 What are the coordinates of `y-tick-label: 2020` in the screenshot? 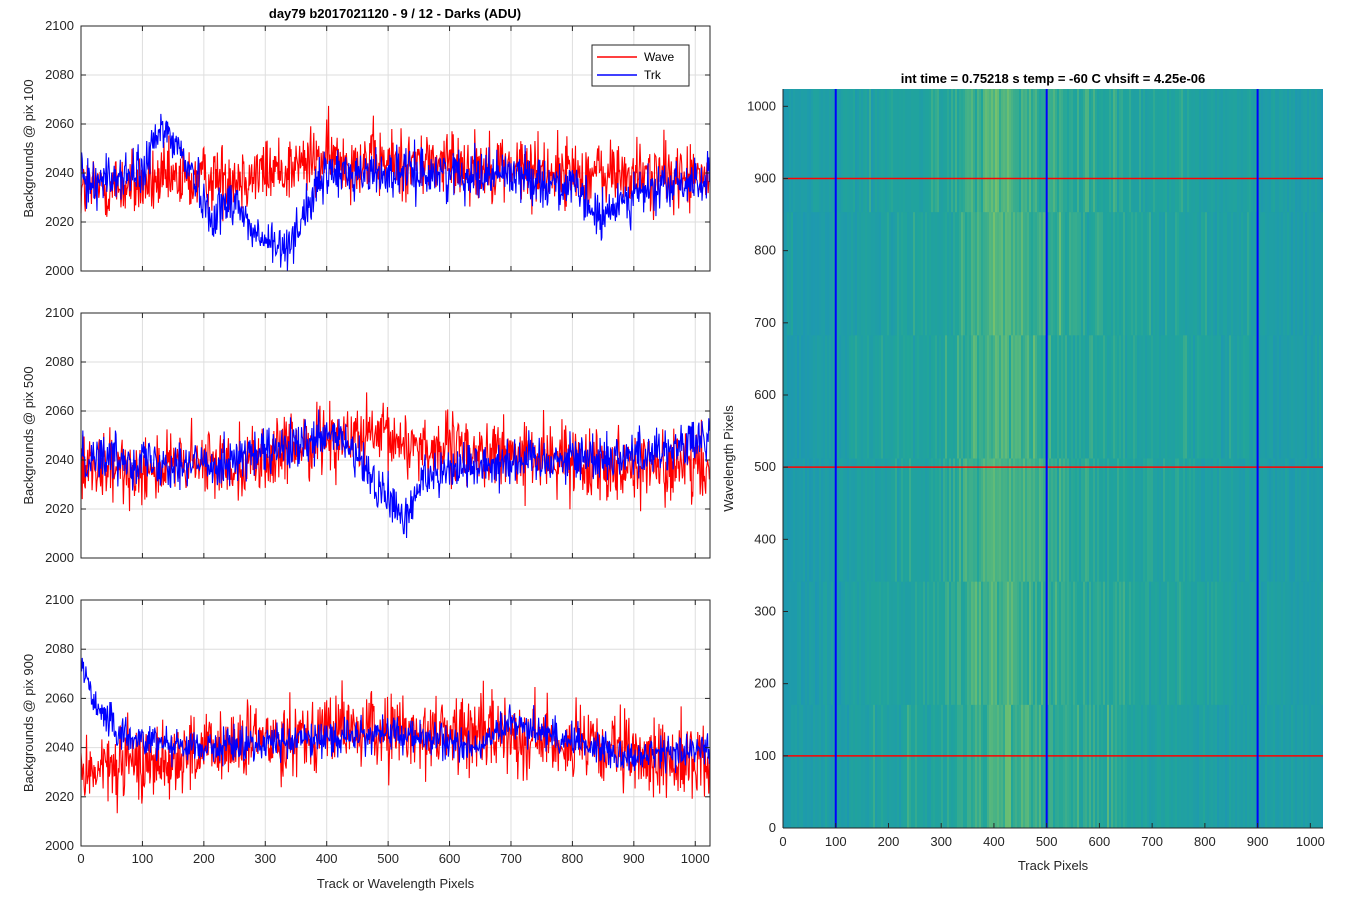 It's located at (59, 796).